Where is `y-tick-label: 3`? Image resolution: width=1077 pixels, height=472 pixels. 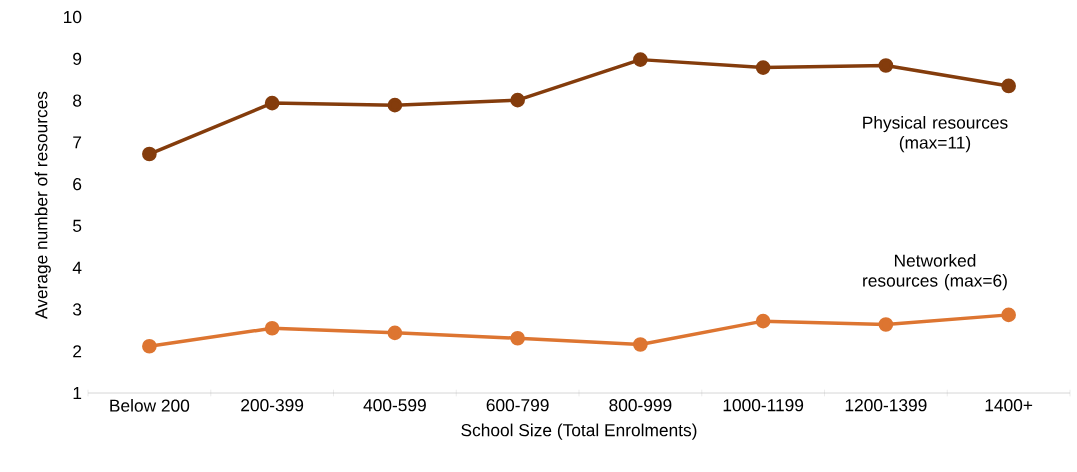
y-tick-label: 3 is located at coordinates (77, 309).